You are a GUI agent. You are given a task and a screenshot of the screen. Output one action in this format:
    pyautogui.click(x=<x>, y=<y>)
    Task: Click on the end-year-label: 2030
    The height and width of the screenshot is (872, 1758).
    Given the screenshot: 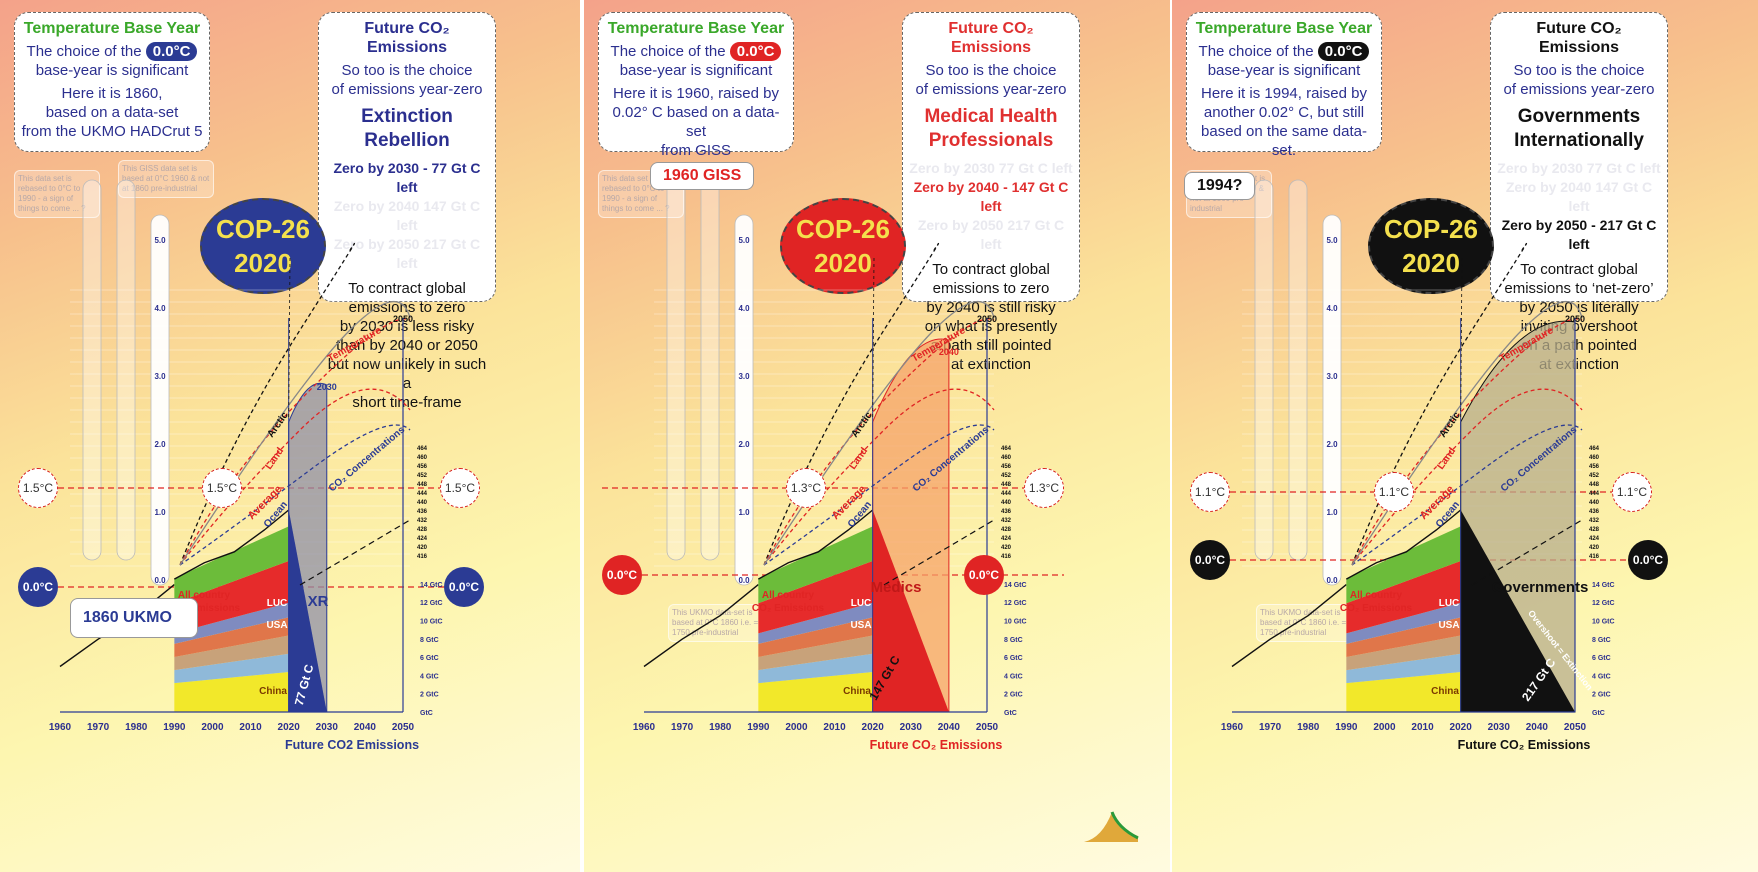 What is the action you would take?
    pyautogui.click(x=327, y=387)
    